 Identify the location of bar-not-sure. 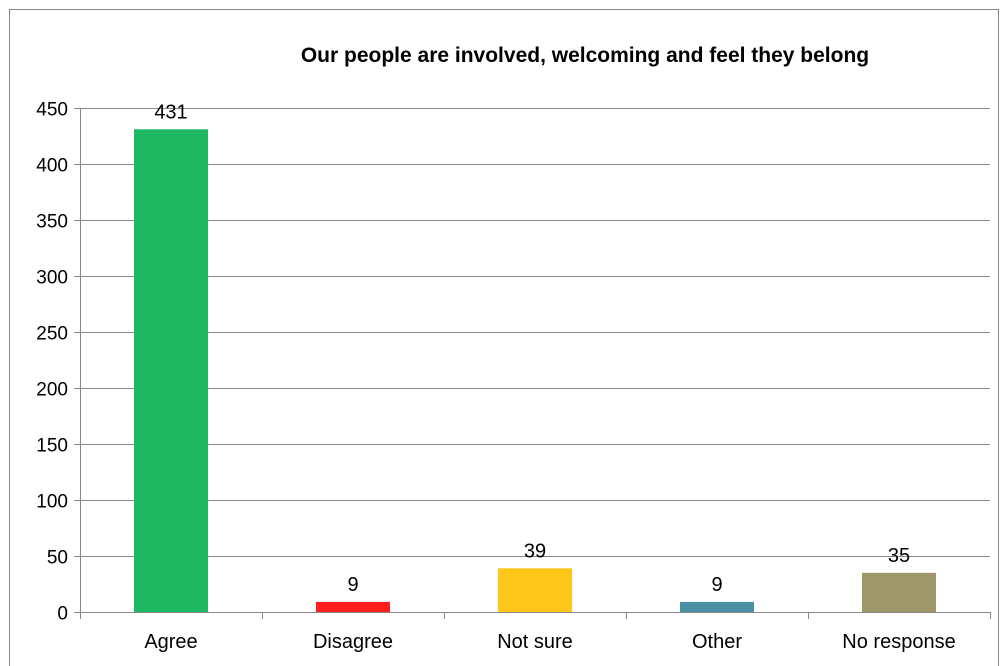
(535, 590).